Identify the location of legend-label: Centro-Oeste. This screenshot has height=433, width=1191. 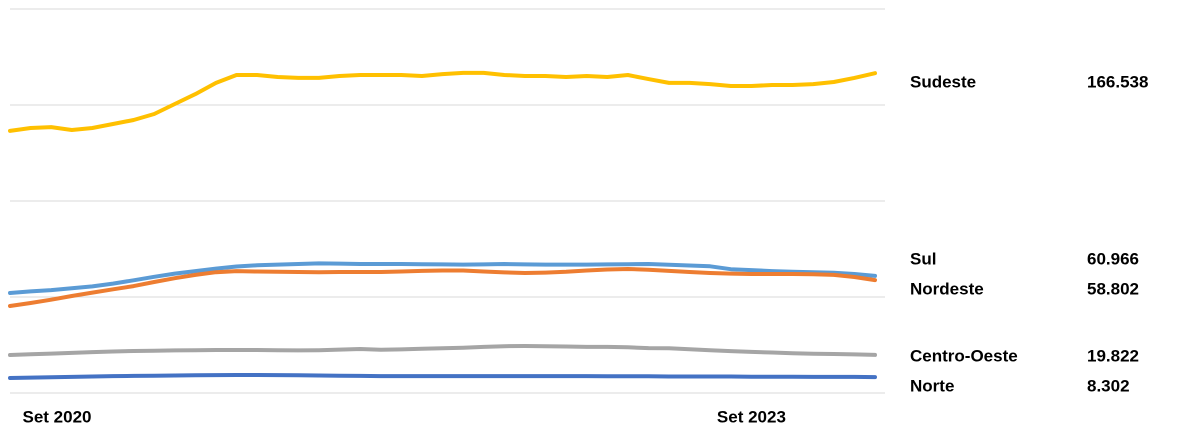
(964, 356).